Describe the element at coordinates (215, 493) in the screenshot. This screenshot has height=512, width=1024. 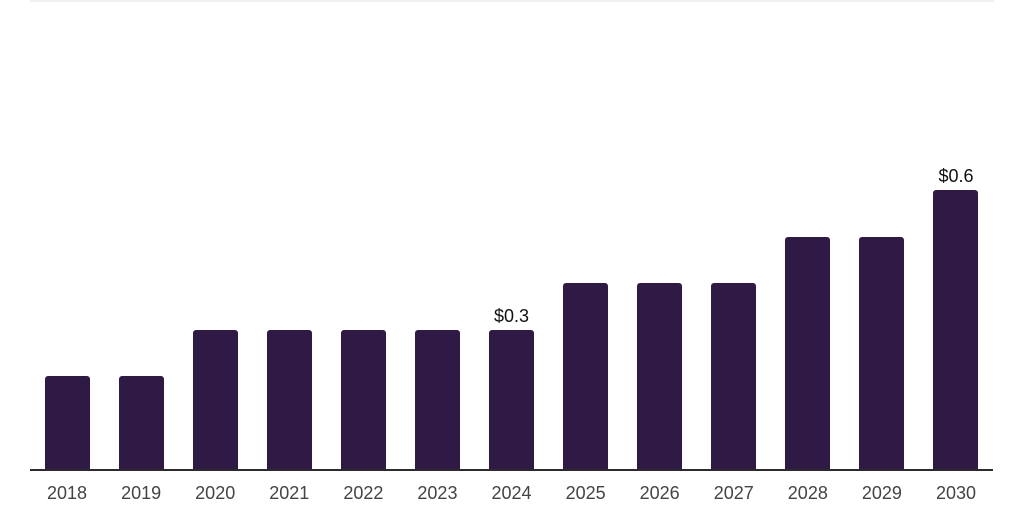
I see `x-tick-2020: 2020` at that location.